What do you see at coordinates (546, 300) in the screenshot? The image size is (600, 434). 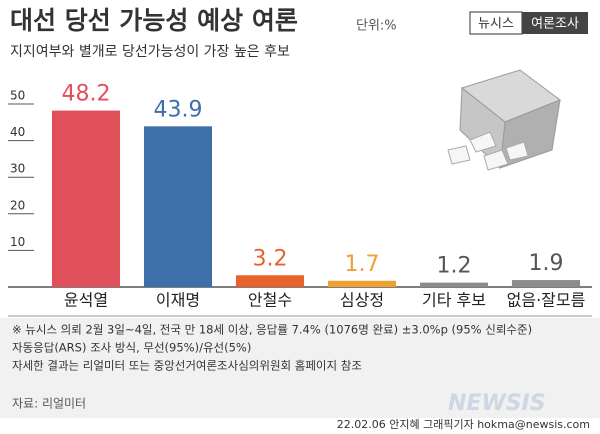 I see `x-tick-label: 없음·잘모름` at bounding box center [546, 300].